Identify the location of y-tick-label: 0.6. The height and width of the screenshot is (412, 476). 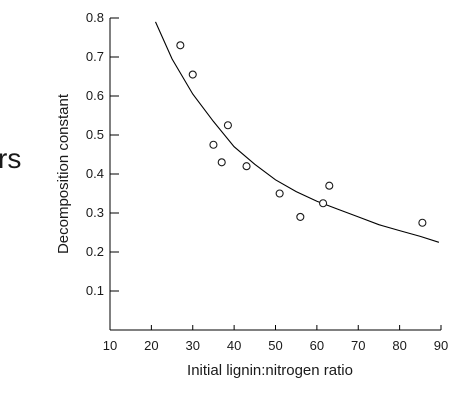
(95, 95).